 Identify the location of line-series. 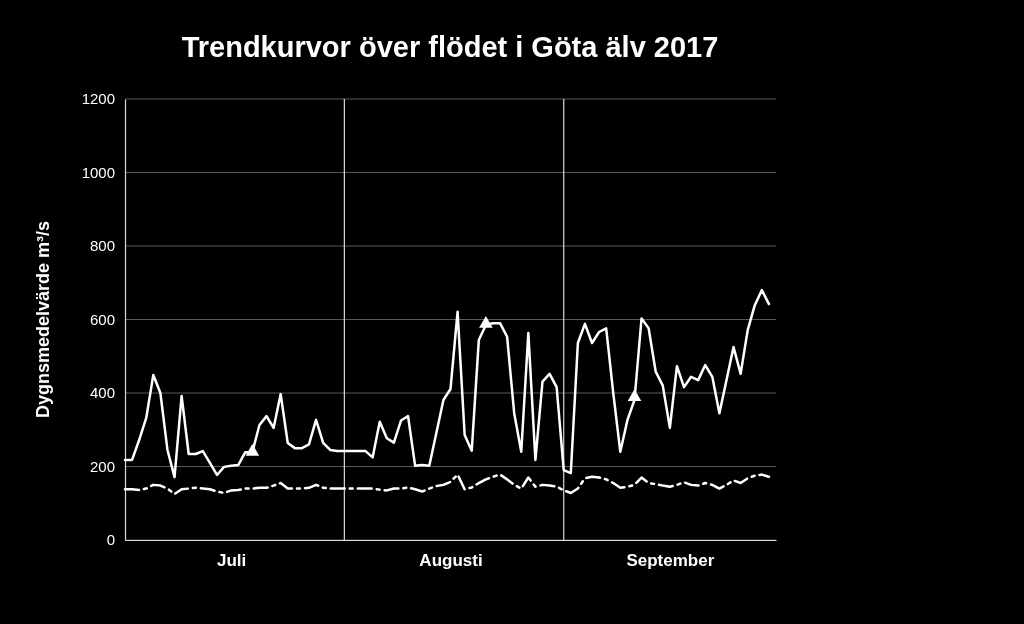
(447, 484).